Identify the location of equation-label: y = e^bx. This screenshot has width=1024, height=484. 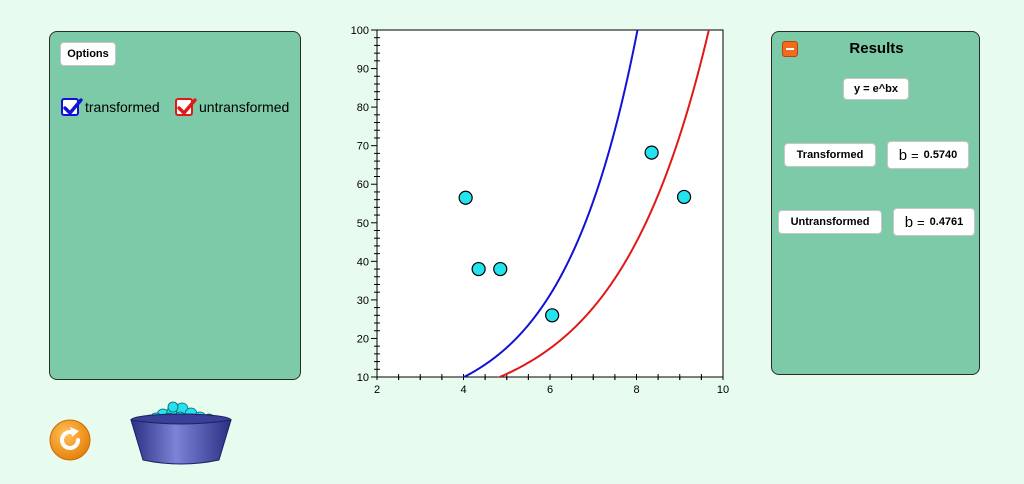
(876, 89).